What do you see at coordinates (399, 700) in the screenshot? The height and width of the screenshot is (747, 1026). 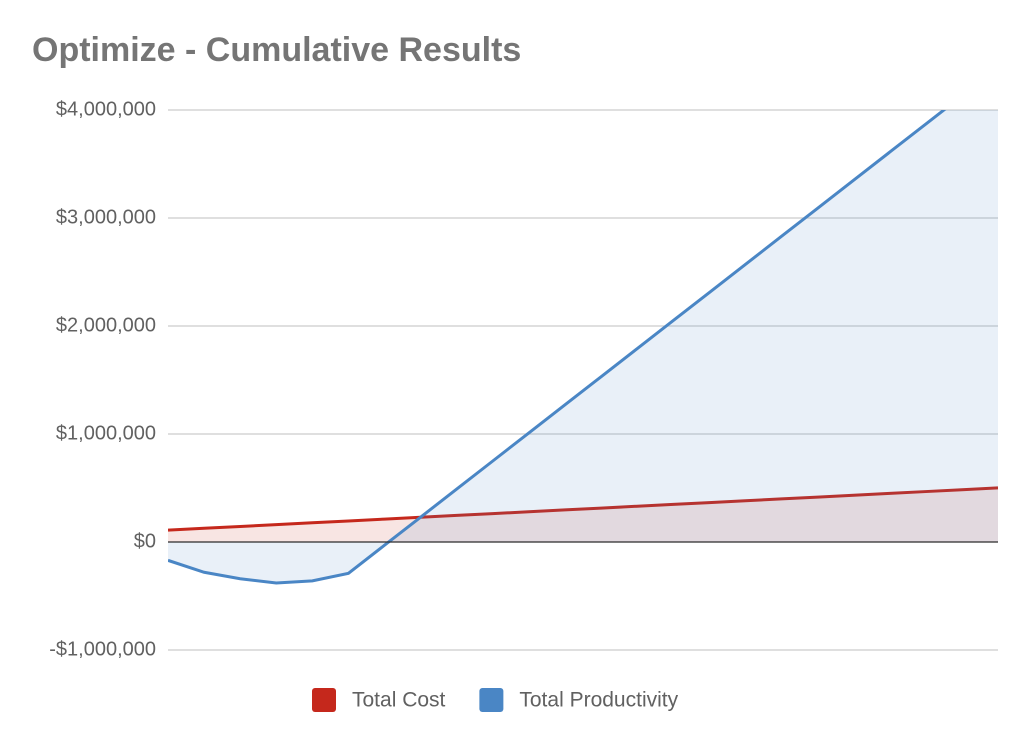 I see `legend-label: Total Cost` at bounding box center [399, 700].